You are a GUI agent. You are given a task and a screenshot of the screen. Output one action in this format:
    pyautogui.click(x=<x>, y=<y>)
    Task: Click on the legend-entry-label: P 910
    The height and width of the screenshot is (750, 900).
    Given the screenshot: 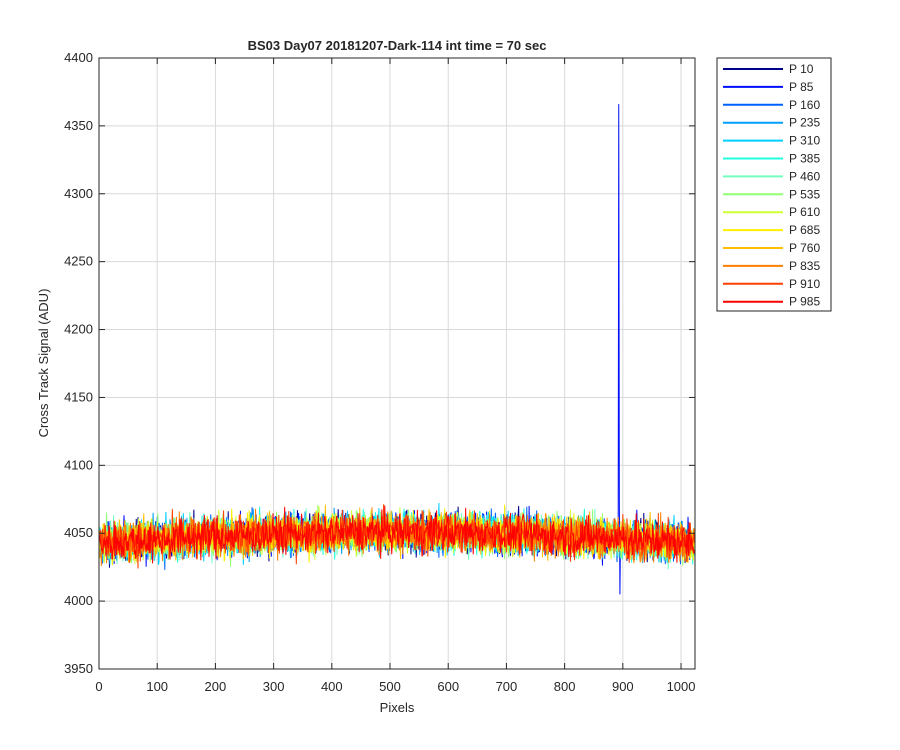 What is the action you would take?
    pyautogui.click(x=804, y=284)
    